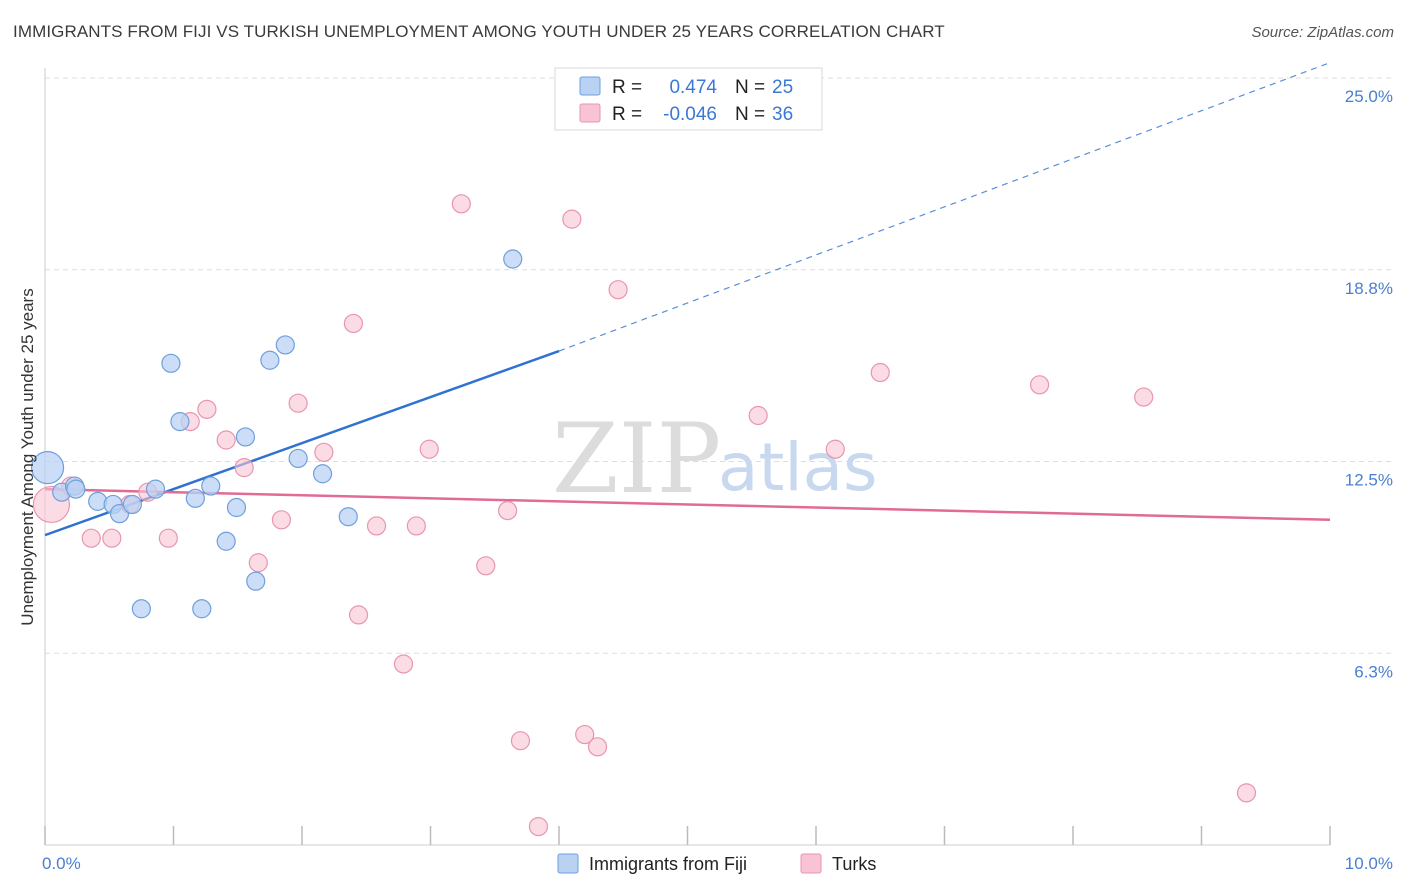 The height and width of the screenshot is (892, 1406). I want to click on bottom-legend: Immigrants from Fiji Turks, so click(716, 863).